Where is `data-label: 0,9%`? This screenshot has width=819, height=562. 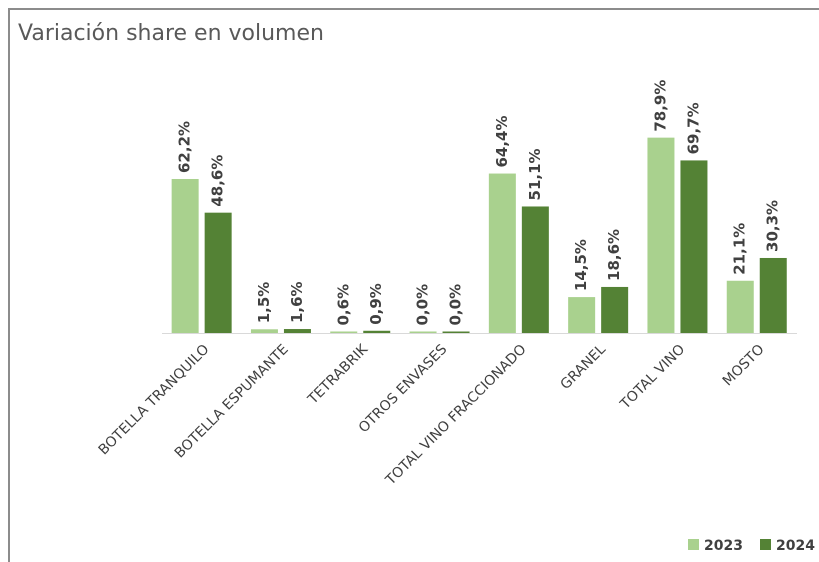
data-label: 0,9% is located at coordinates (376, 304).